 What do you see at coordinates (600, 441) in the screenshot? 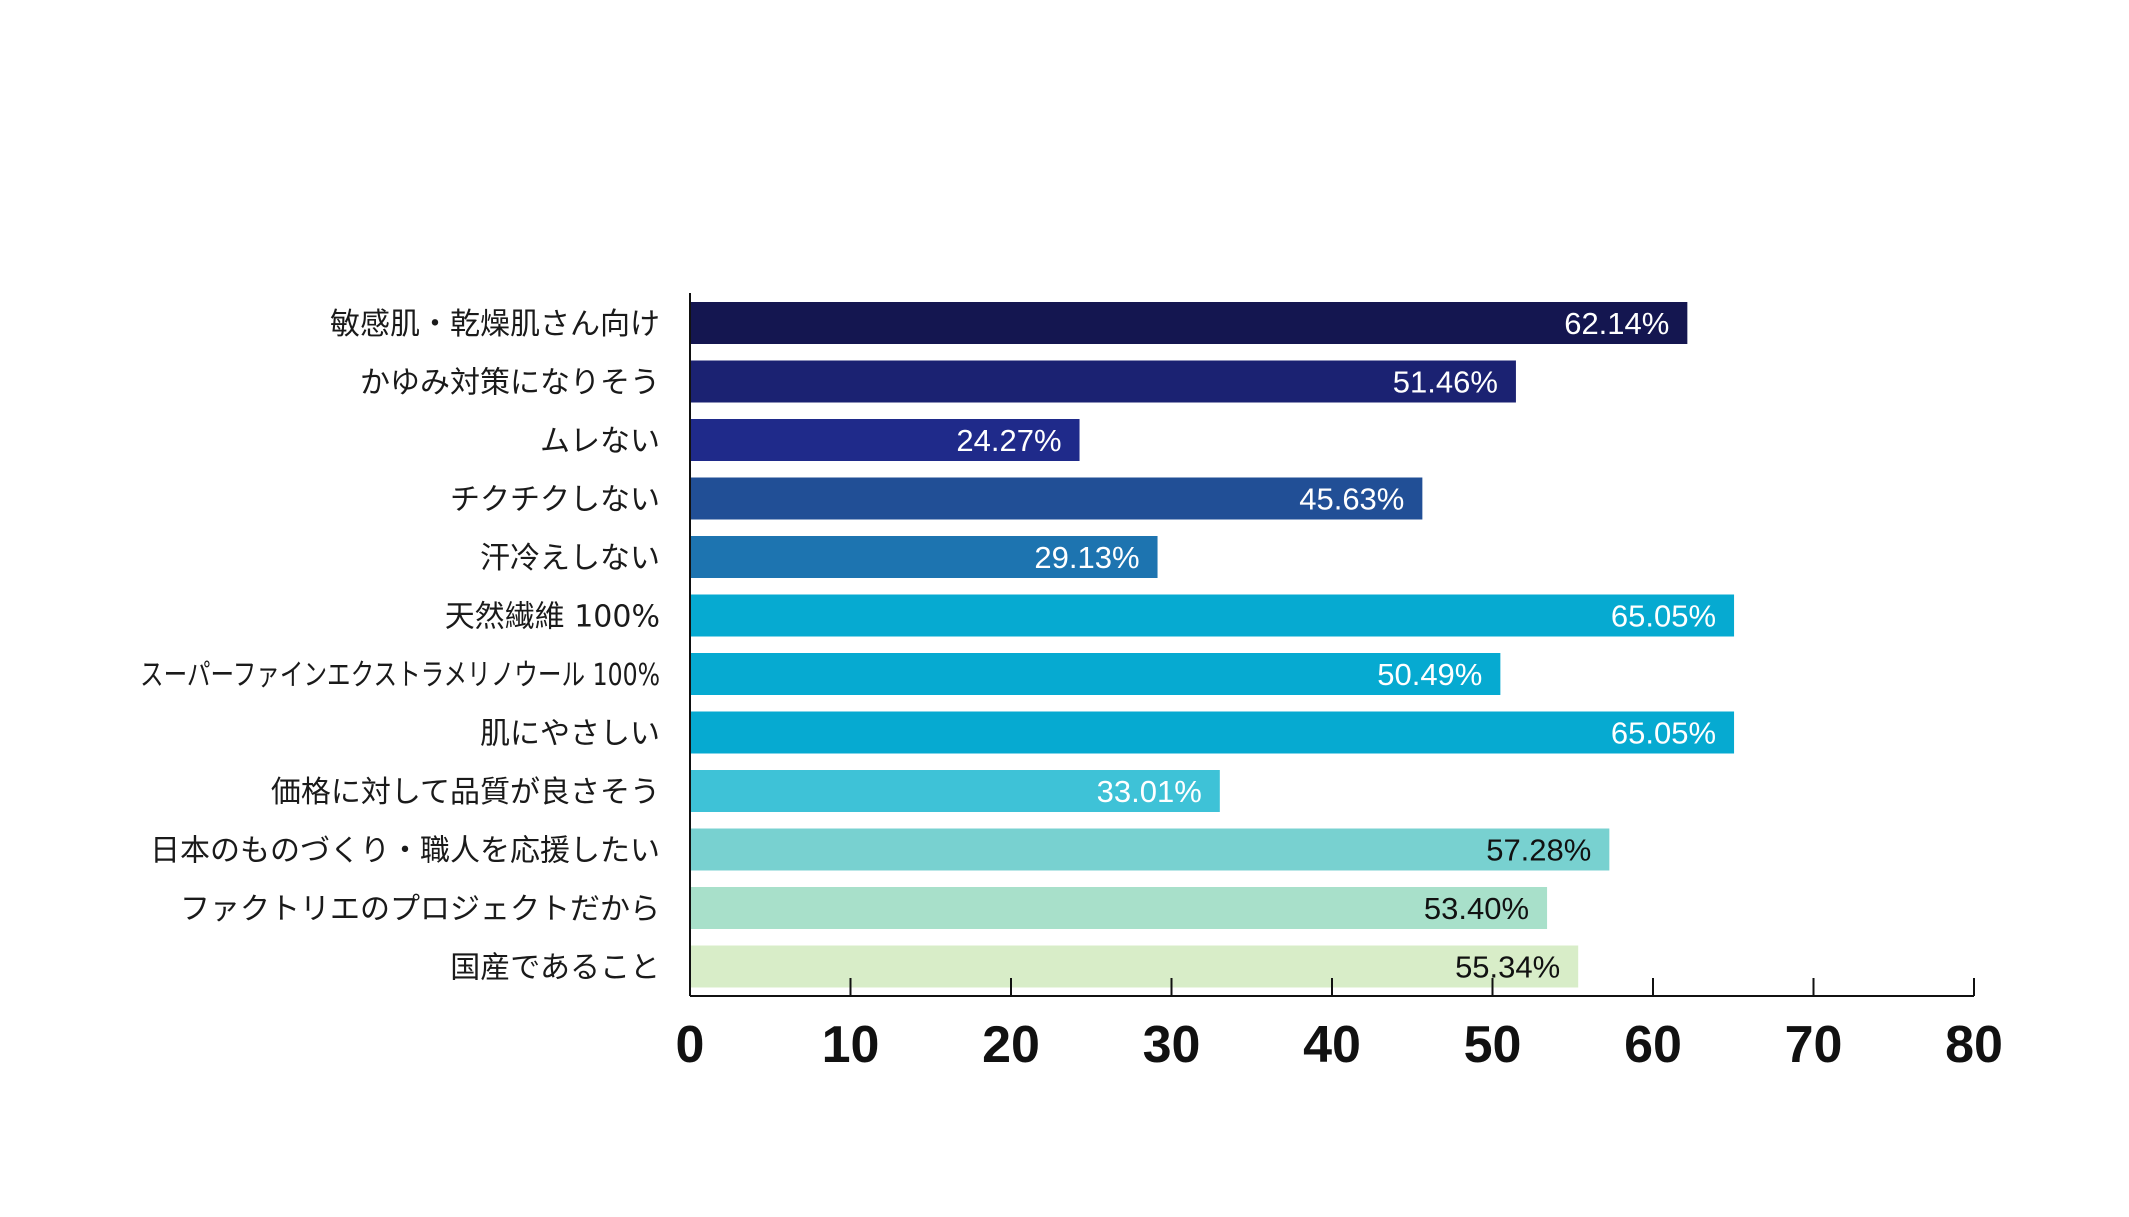
I see `category-label: ムレない` at bounding box center [600, 441].